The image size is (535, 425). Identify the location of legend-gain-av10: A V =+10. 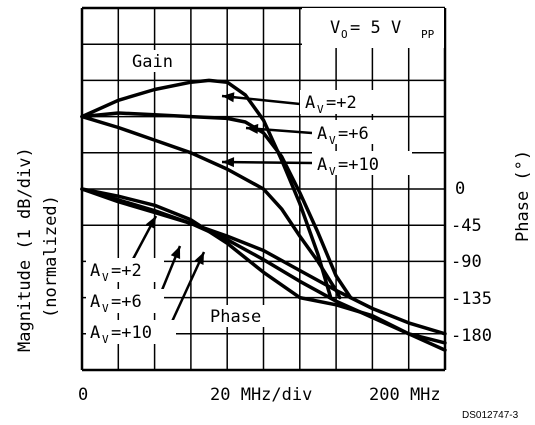
(362, 164).